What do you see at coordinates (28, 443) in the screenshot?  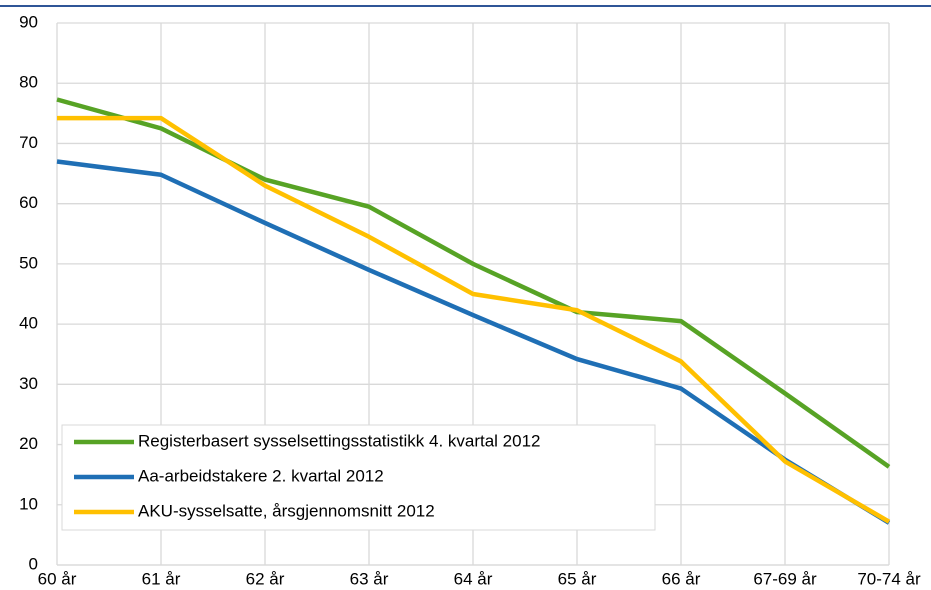 I see `y-tick-label: 20` at bounding box center [28, 443].